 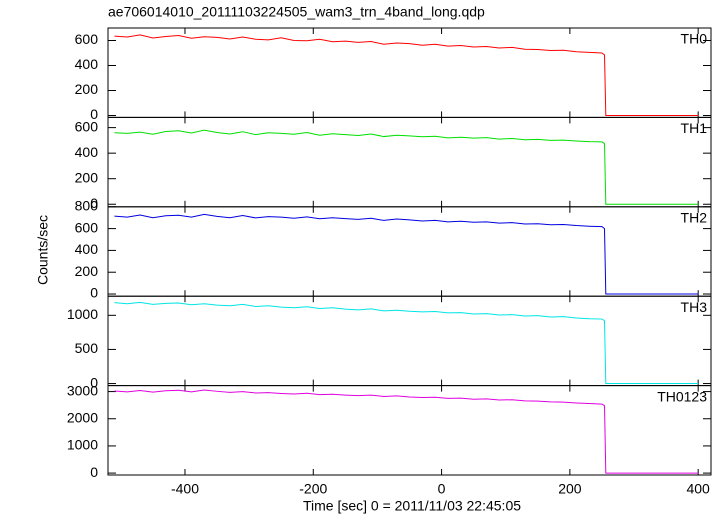 What do you see at coordinates (43, 250) in the screenshot?
I see `y-axis-label: Counts/sec` at bounding box center [43, 250].